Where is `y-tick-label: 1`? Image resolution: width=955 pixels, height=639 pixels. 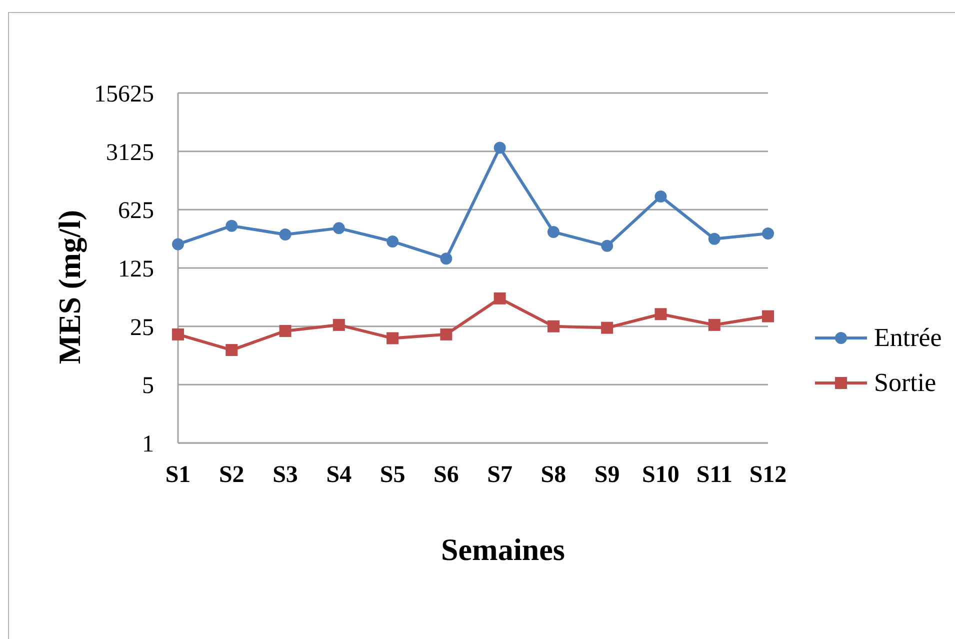
y-tick-label: 1 is located at coordinates (148, 445).